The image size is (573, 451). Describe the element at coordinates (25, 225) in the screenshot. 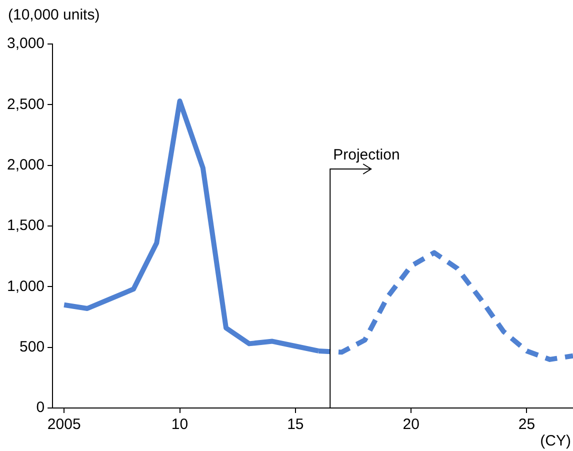

I see `y-tick-label: 1,500` at that location.